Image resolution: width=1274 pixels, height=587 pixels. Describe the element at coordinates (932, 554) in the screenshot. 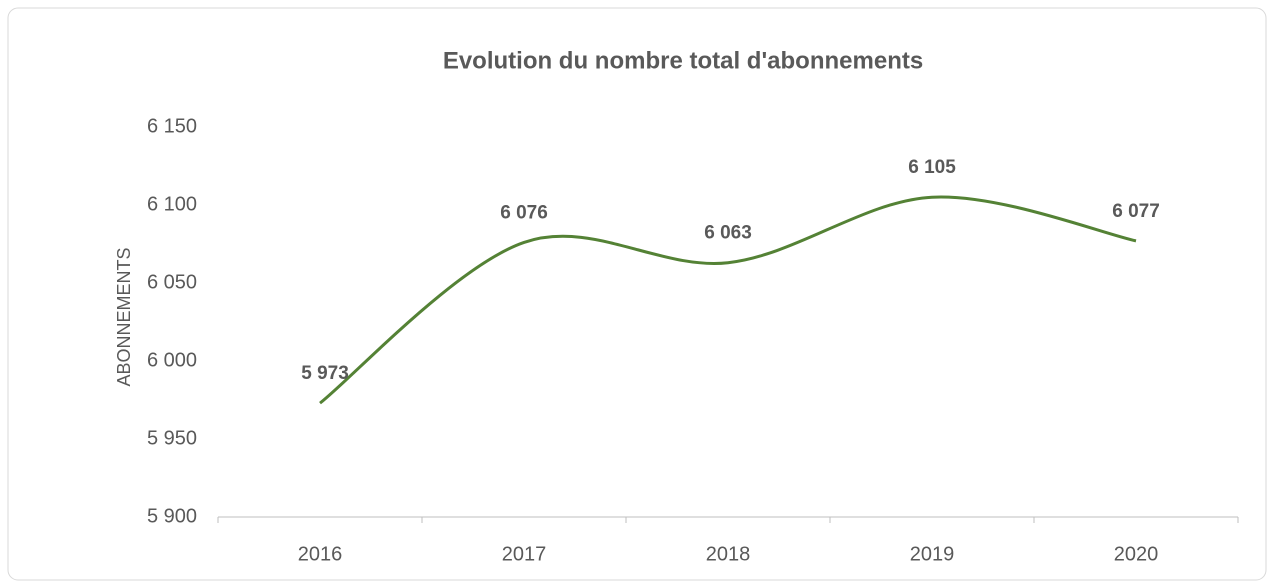

I see `x-tick-label: 2019` at that location.